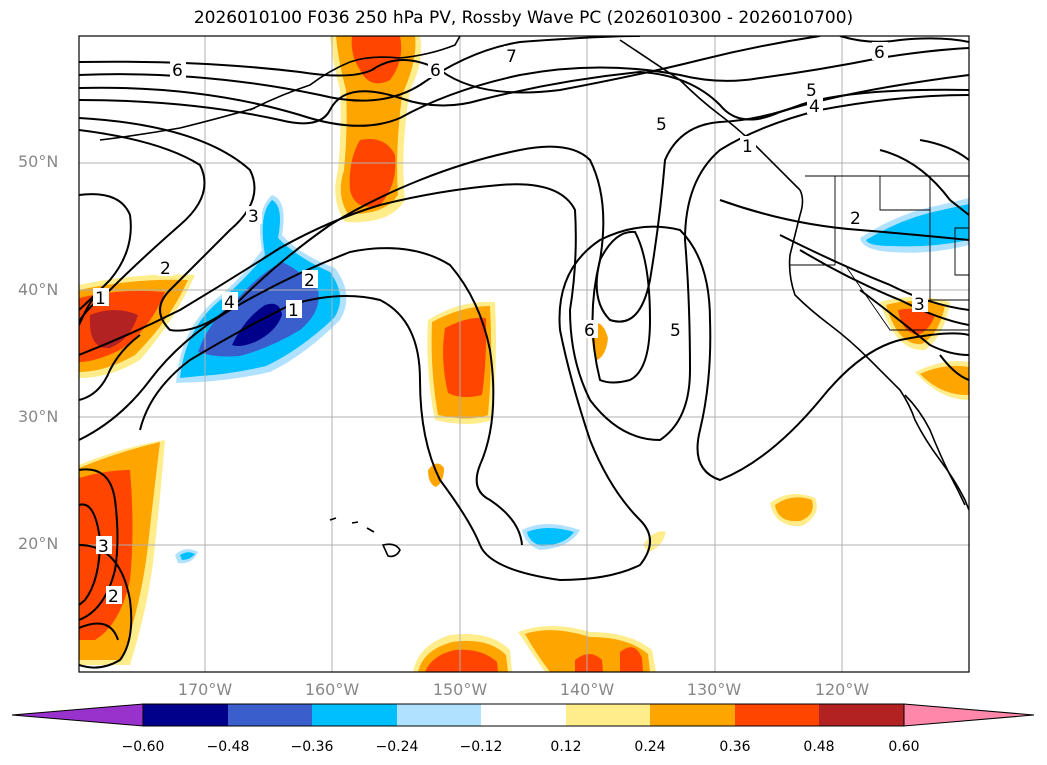  Describe the element at coordinates (735, 747) in the screenshot. I see `colorbar-tick: 0.36` at that location.